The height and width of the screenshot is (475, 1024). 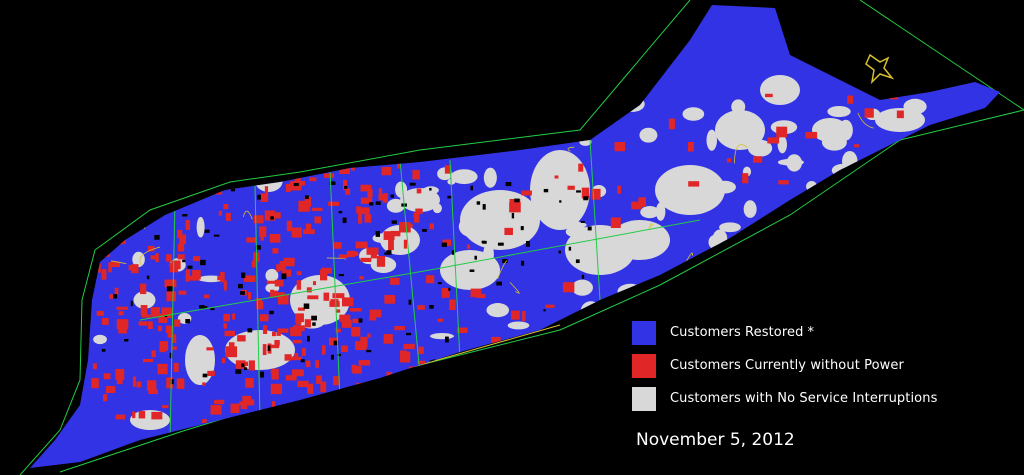 I want to click on legend-item-without-power: Customers Currently without Power, so click(x=784, y=365).